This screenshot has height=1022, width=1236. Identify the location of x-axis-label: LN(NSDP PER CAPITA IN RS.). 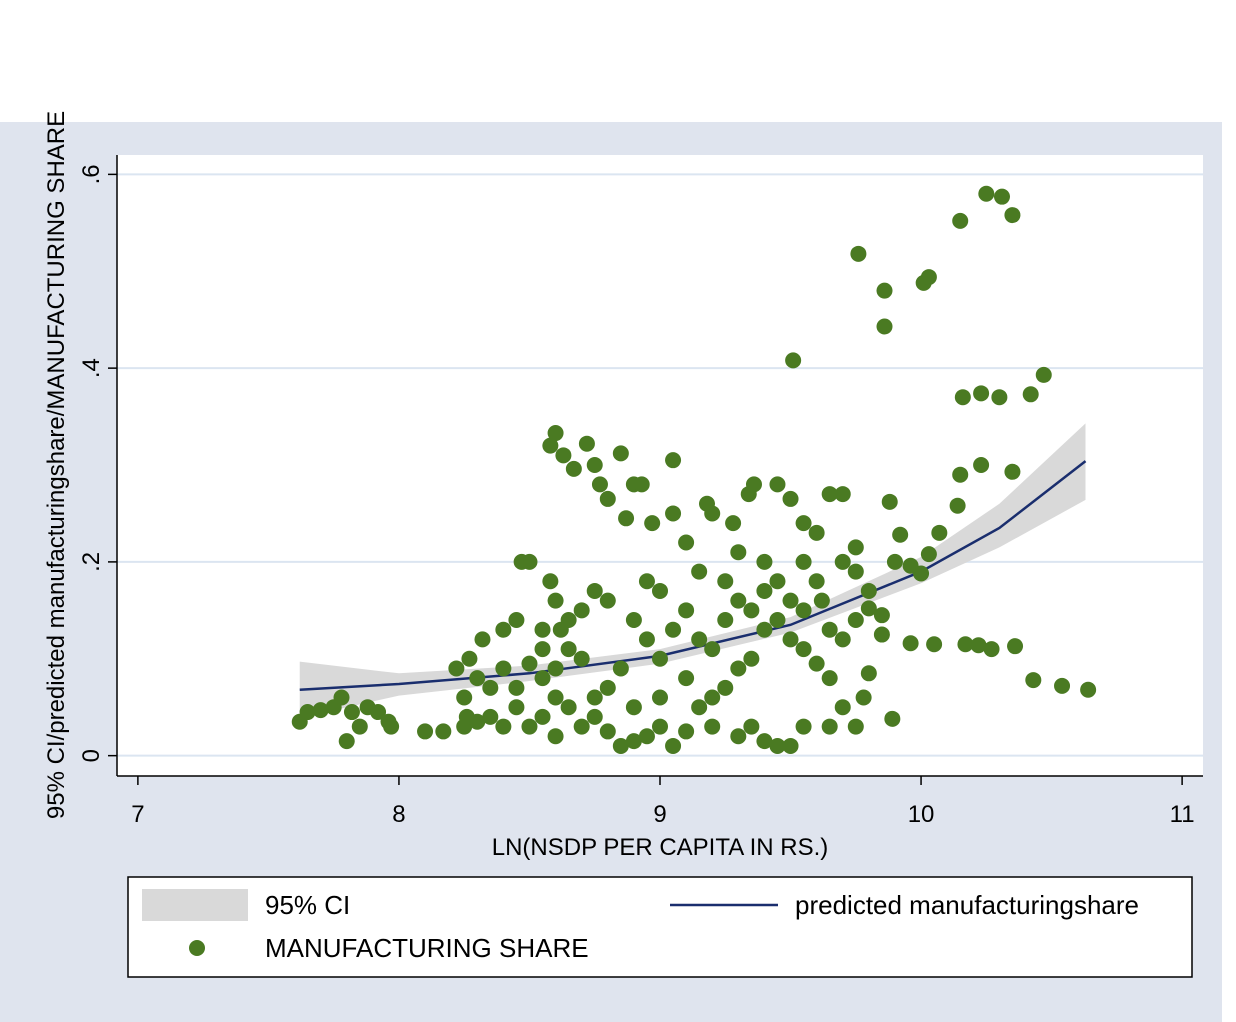
(660, 847).